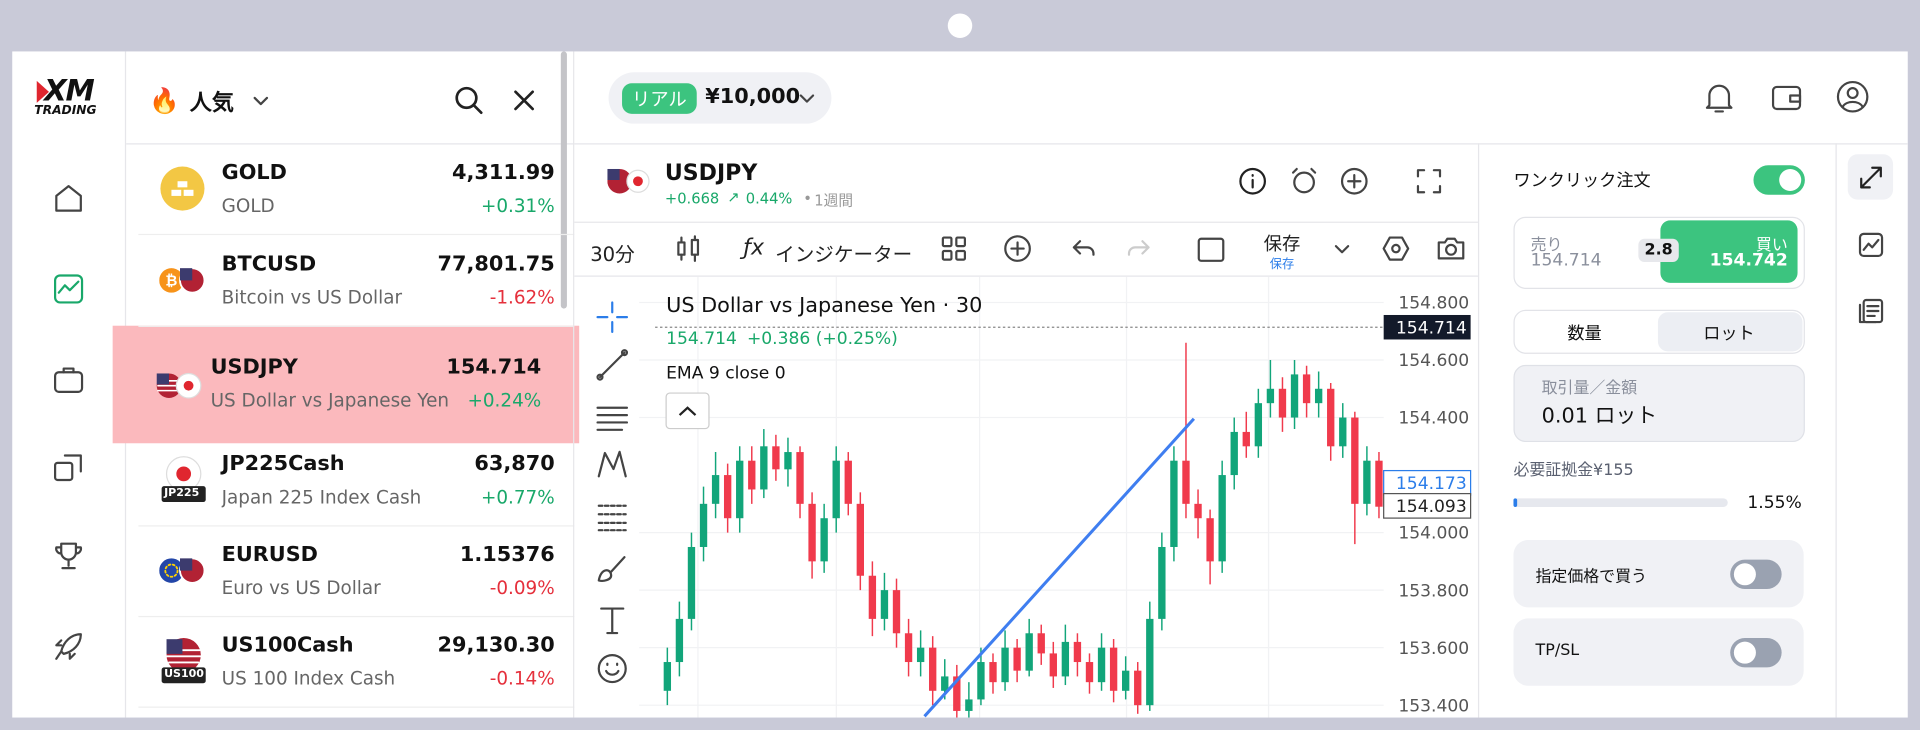  Describe the element at coordinates (1729, 251) in the screenshot. I see `buy-button` at that location.